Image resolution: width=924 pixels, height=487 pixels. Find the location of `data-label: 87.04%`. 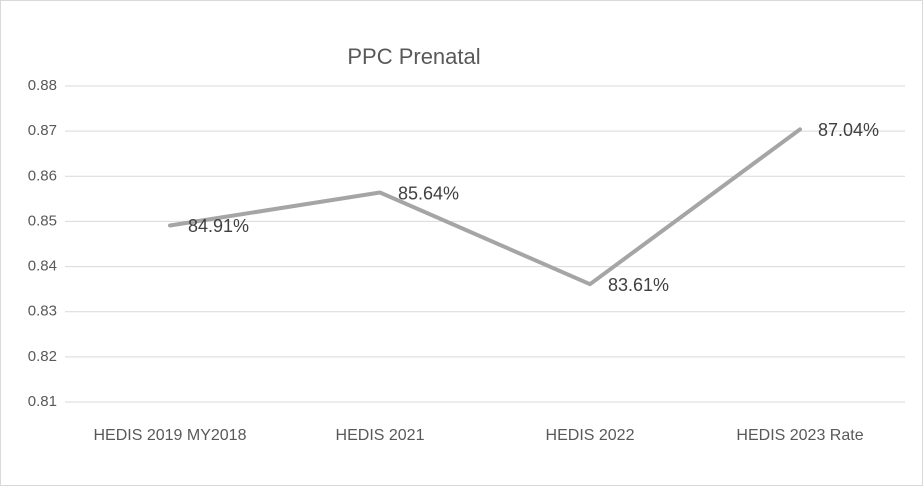

data-label: 87.04% is located at coordinates (848, 130).